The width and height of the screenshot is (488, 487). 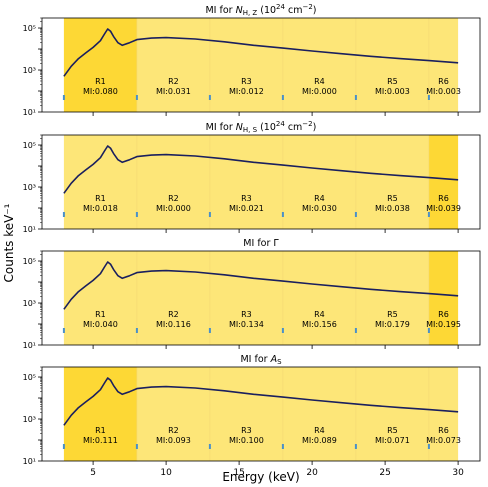 I want to click on region-mi-value: MI:0.089, so click(x=319, y=440).